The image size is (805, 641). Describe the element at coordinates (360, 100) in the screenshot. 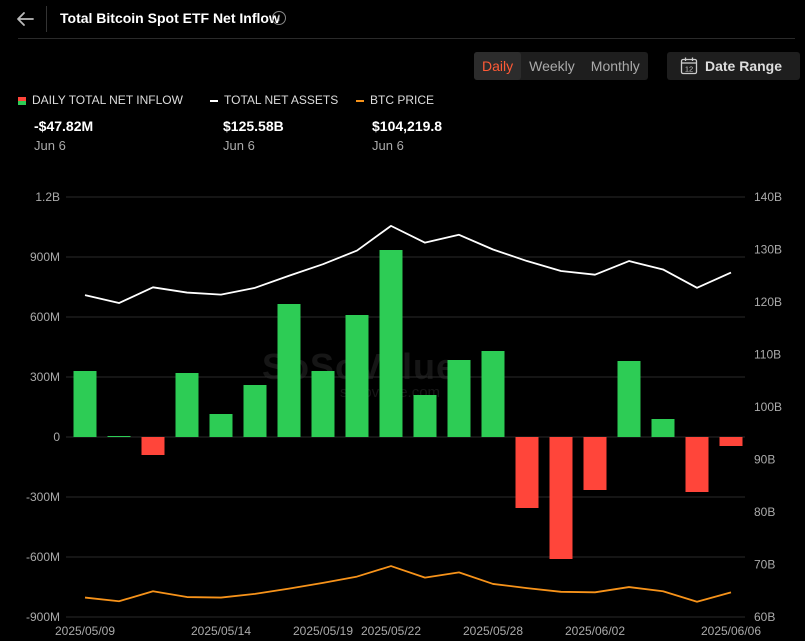

I see `orange-line-icon` at that location.